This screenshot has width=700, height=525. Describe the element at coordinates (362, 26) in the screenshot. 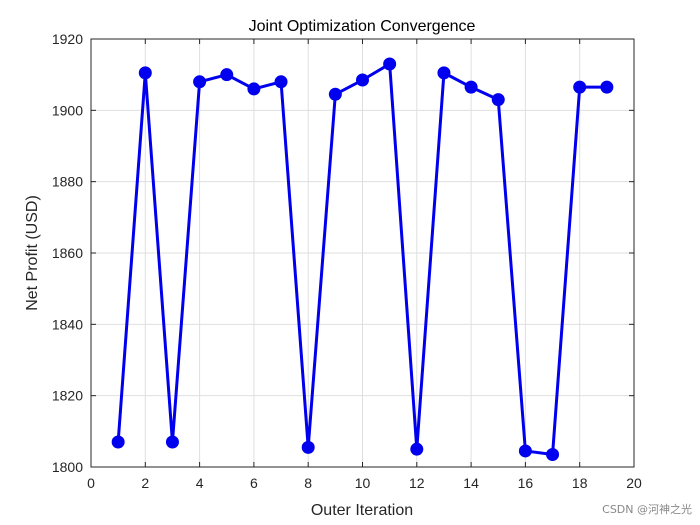

I see `chart-title: Joint Optimization Convergence` at that location.